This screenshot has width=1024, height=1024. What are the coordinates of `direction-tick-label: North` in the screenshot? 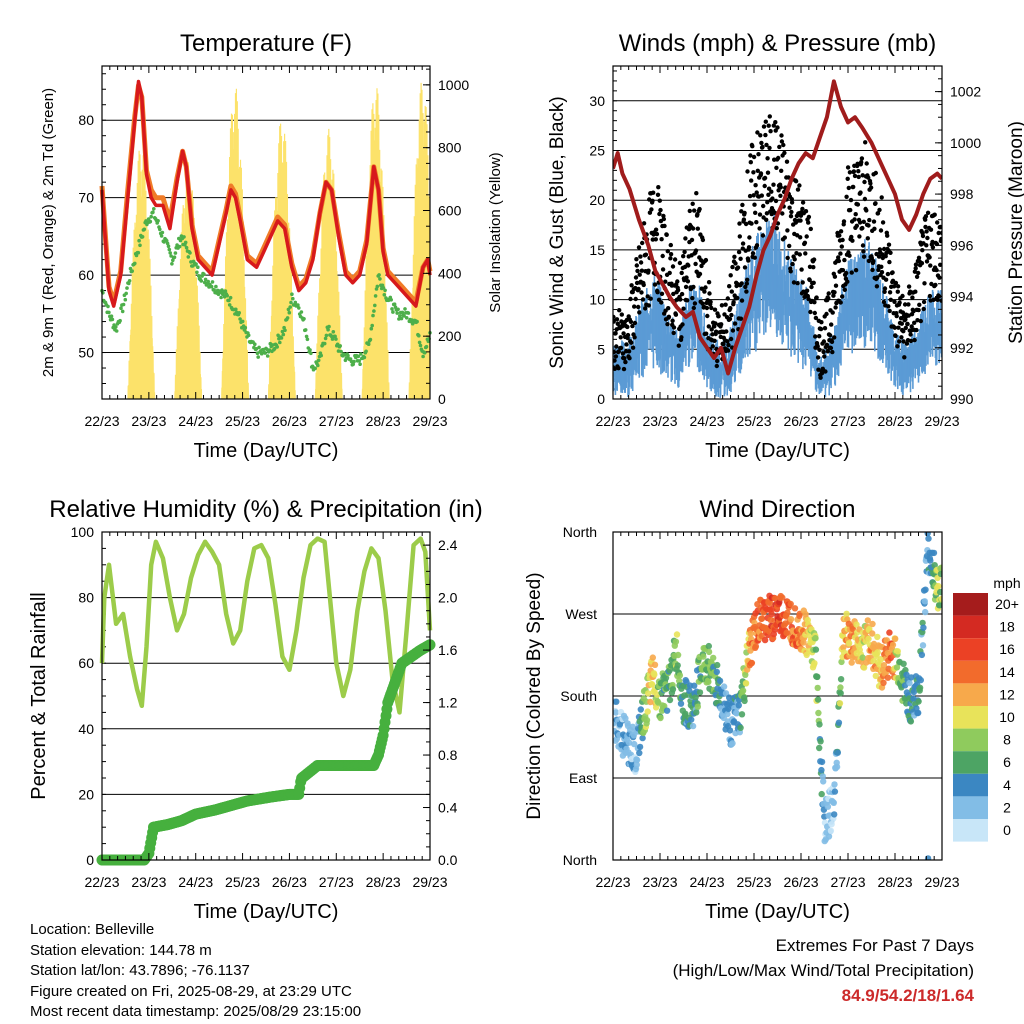 It's located at (580, 532).